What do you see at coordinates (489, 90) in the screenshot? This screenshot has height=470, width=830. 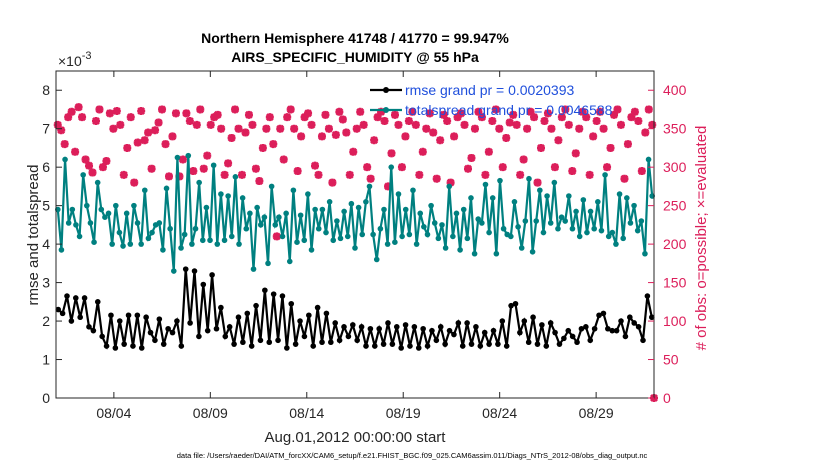 I see `legend-label: rmse grand pr = 0.0020393` at bounding box center [489, 90].